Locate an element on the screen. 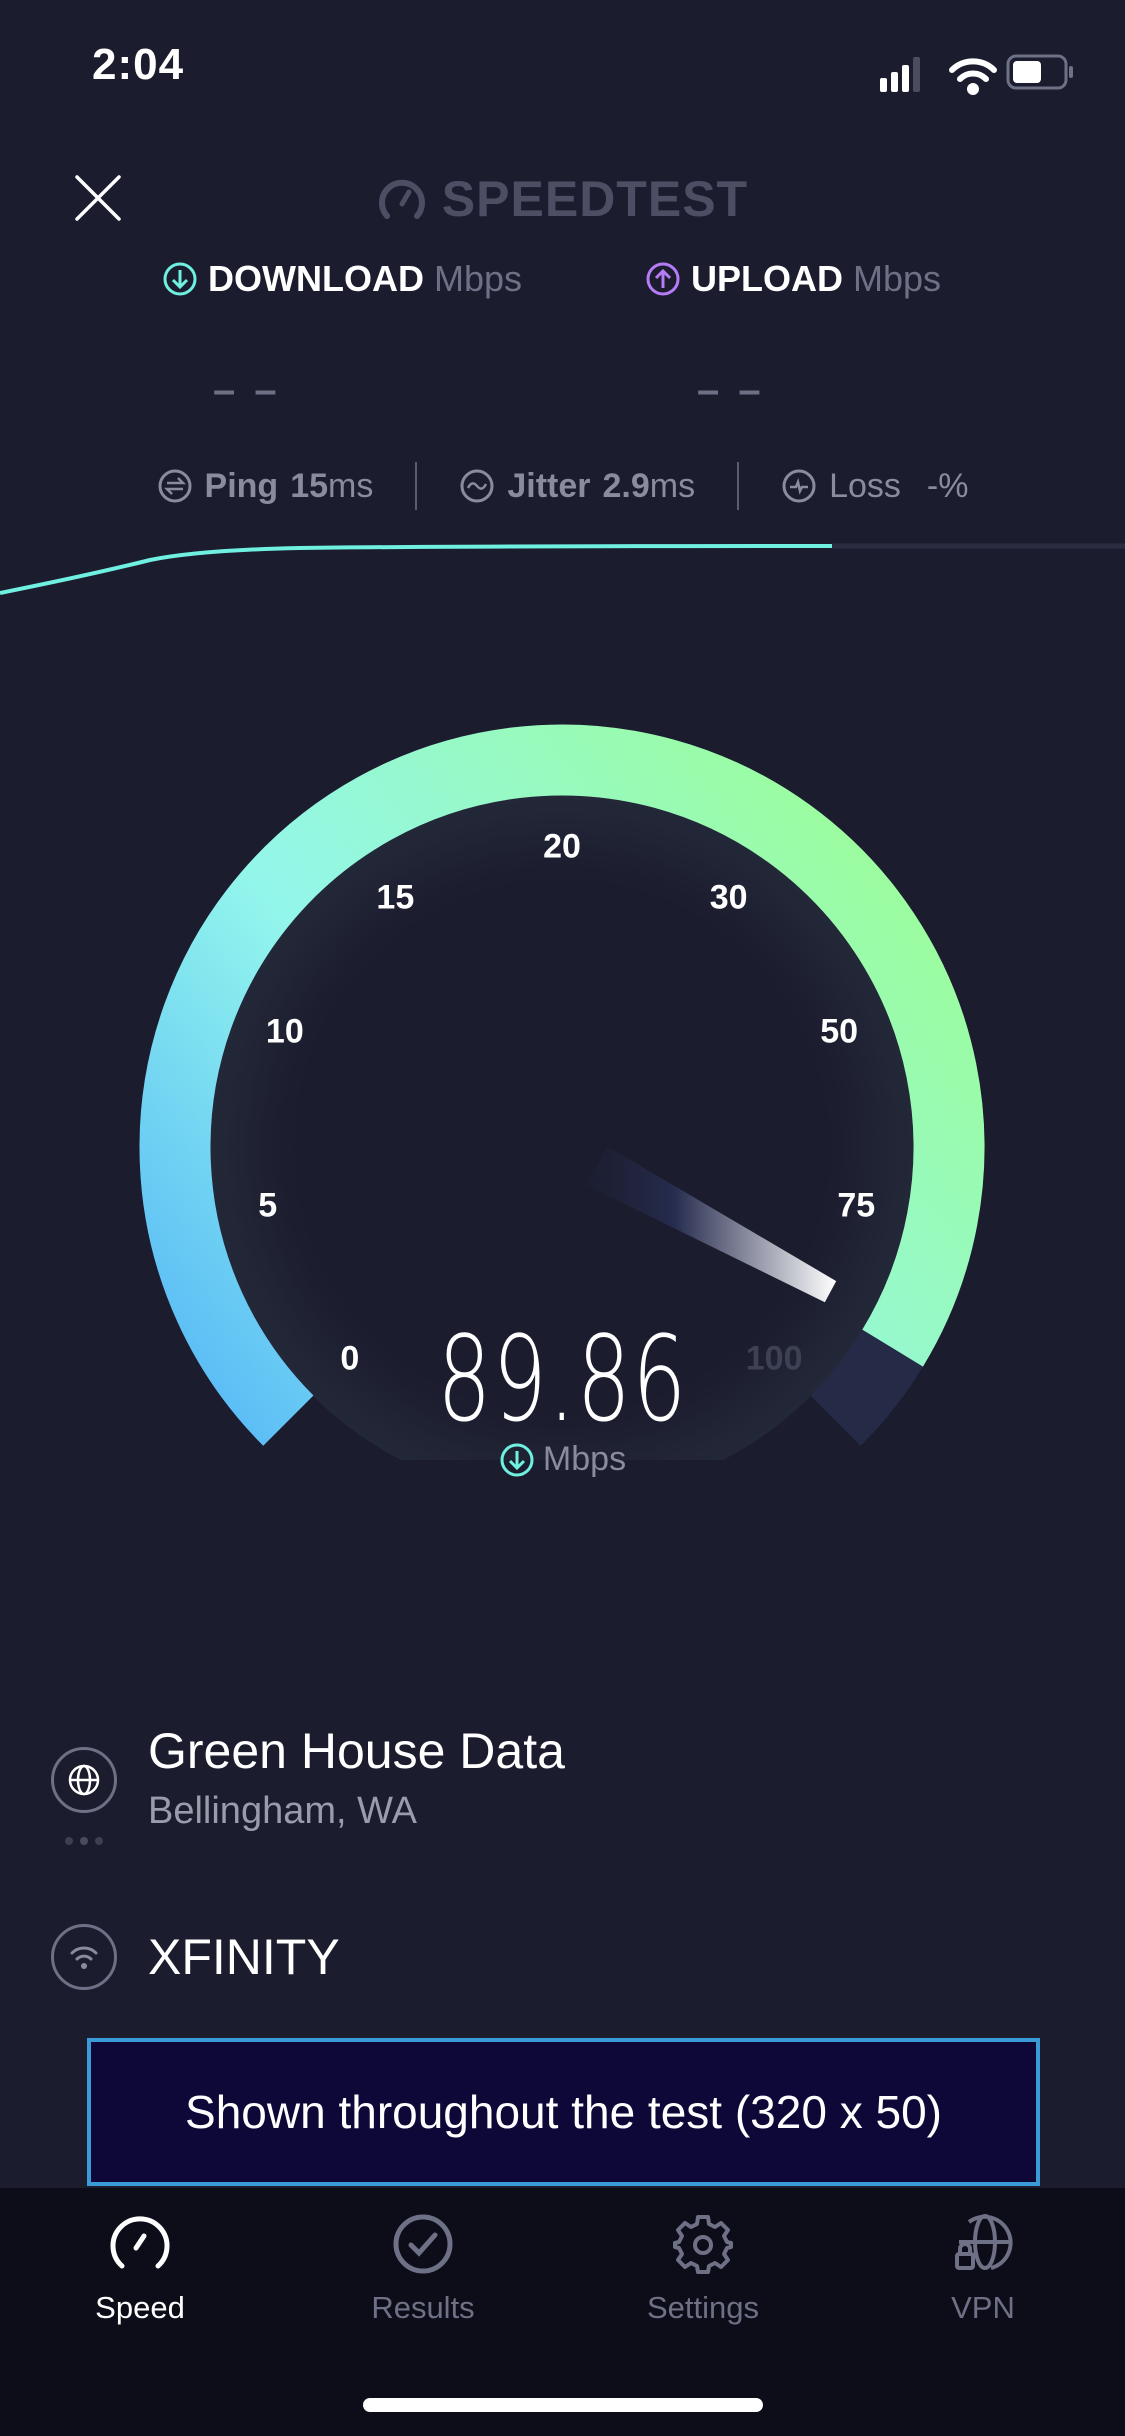 Image resolution: width=1125 pixels, height=2436 pixels. globe-icon is located at coordinates (84, 1780).